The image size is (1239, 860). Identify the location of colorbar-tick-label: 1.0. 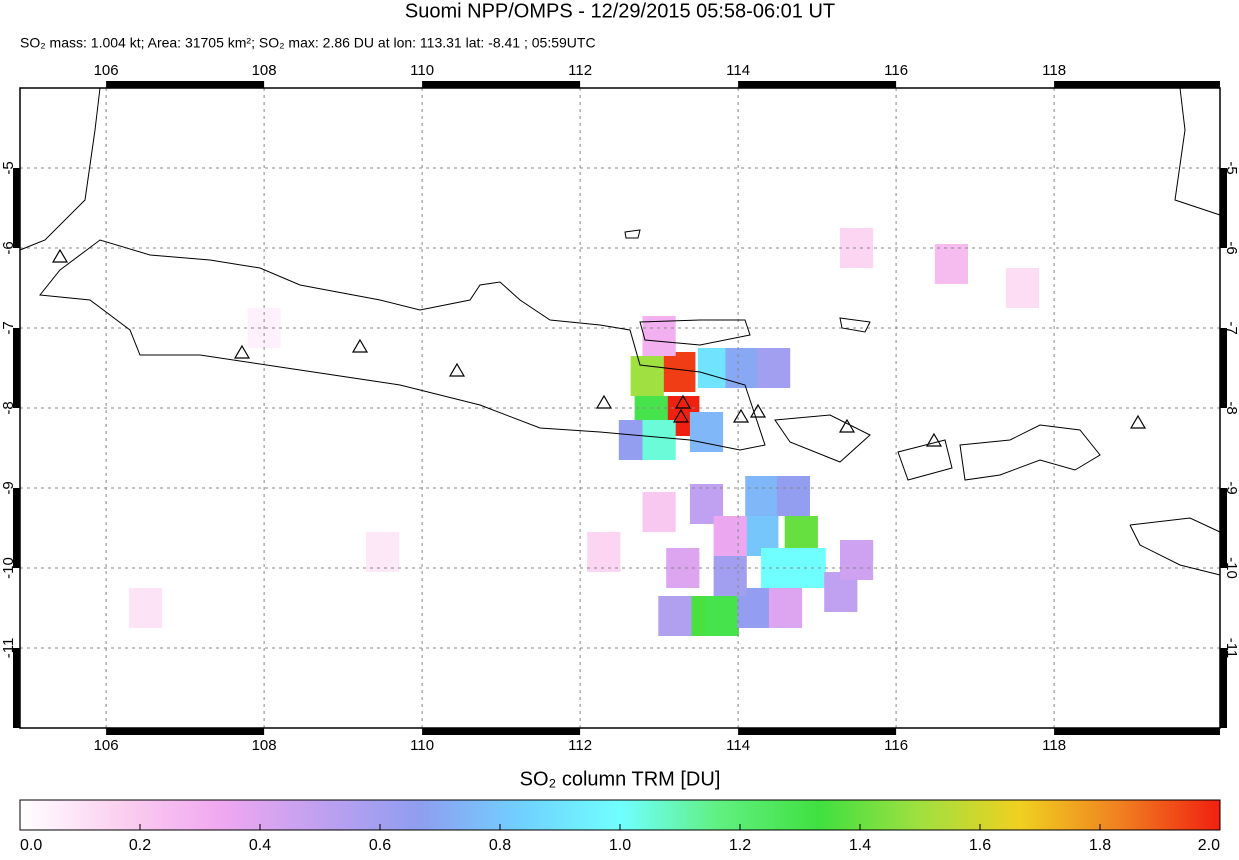
(620, 845).